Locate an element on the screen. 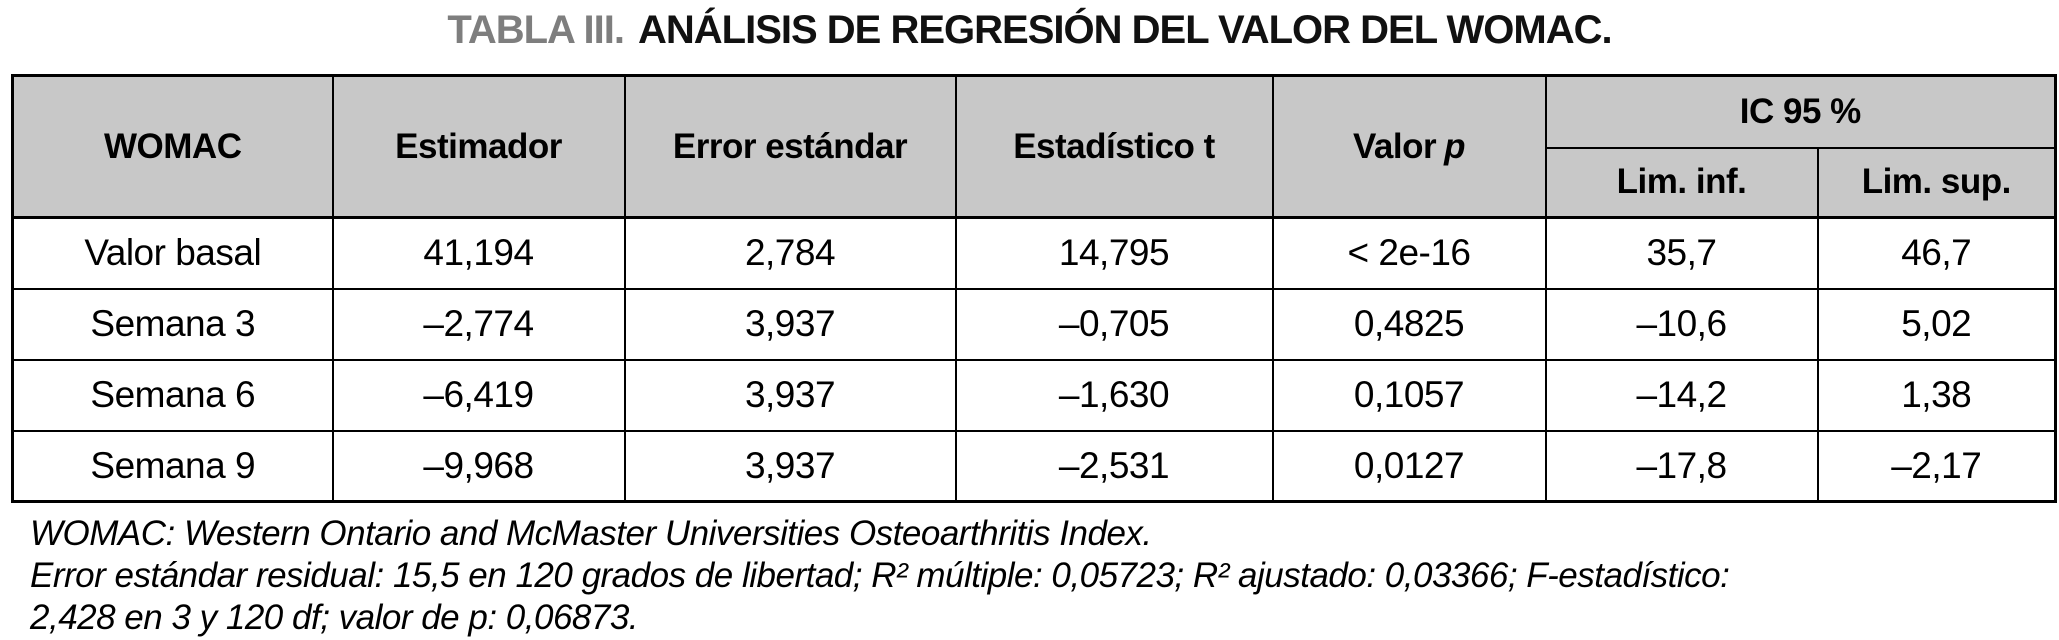 The image size is (2059, 640). error-estandar-cell: 2,784 is located at coordinates (790, 253).